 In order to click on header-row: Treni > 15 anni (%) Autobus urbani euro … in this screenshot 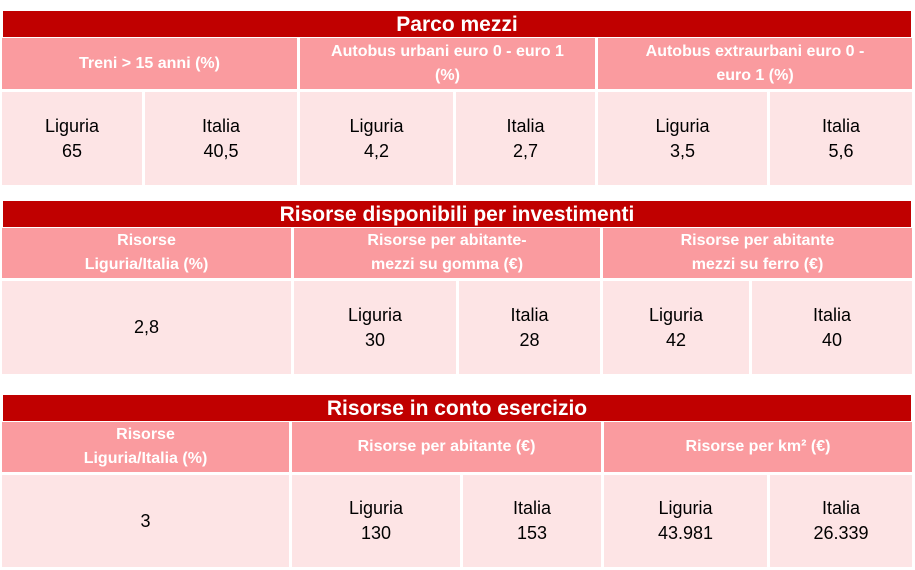, I will do `click(457, 63)`.